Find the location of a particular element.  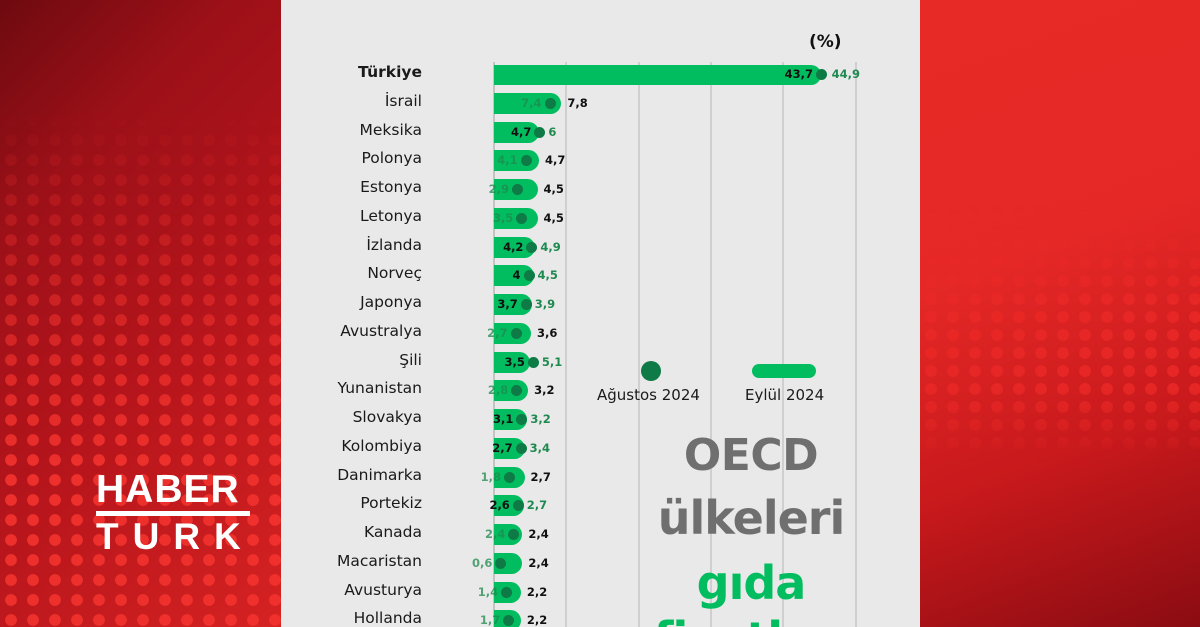

country-label: Kanada is located at coordinates (392, 532).